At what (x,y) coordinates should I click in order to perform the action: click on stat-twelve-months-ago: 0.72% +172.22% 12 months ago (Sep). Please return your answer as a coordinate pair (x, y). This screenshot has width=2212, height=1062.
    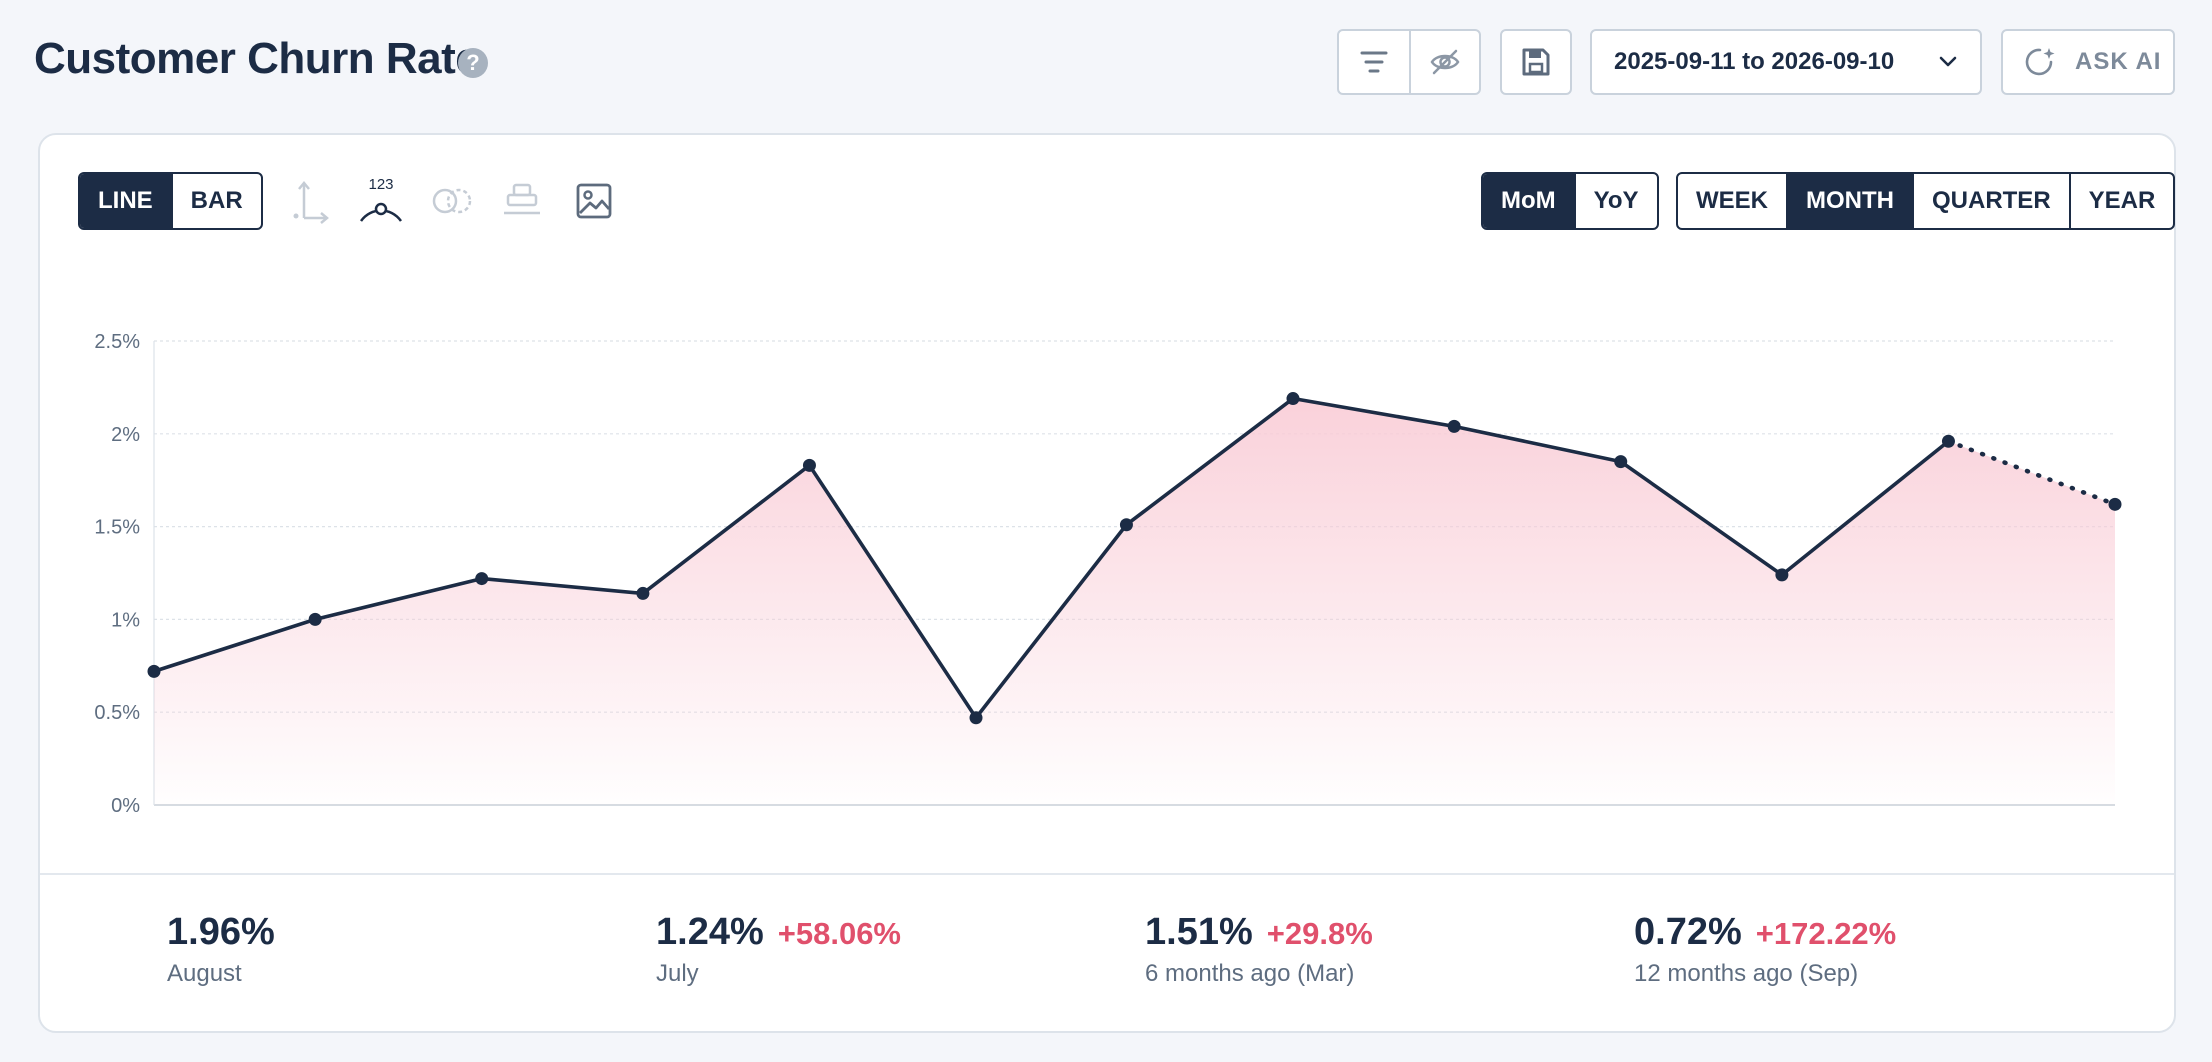
    Looking at the image, I should click on (1765, 949).